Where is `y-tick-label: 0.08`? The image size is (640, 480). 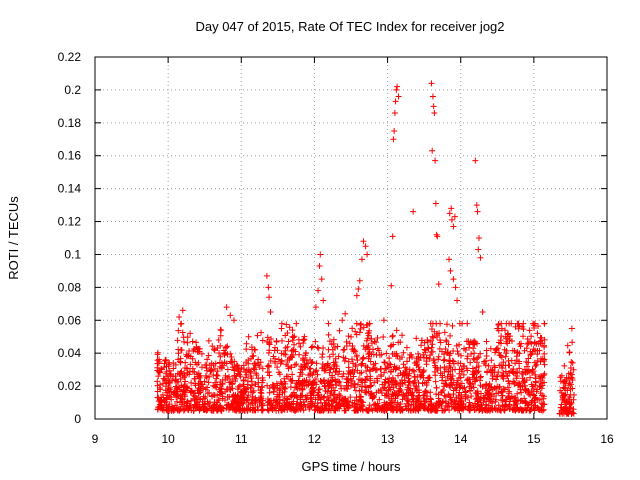 y-tick-label: 0.08 is located at coordinates (70, 287).